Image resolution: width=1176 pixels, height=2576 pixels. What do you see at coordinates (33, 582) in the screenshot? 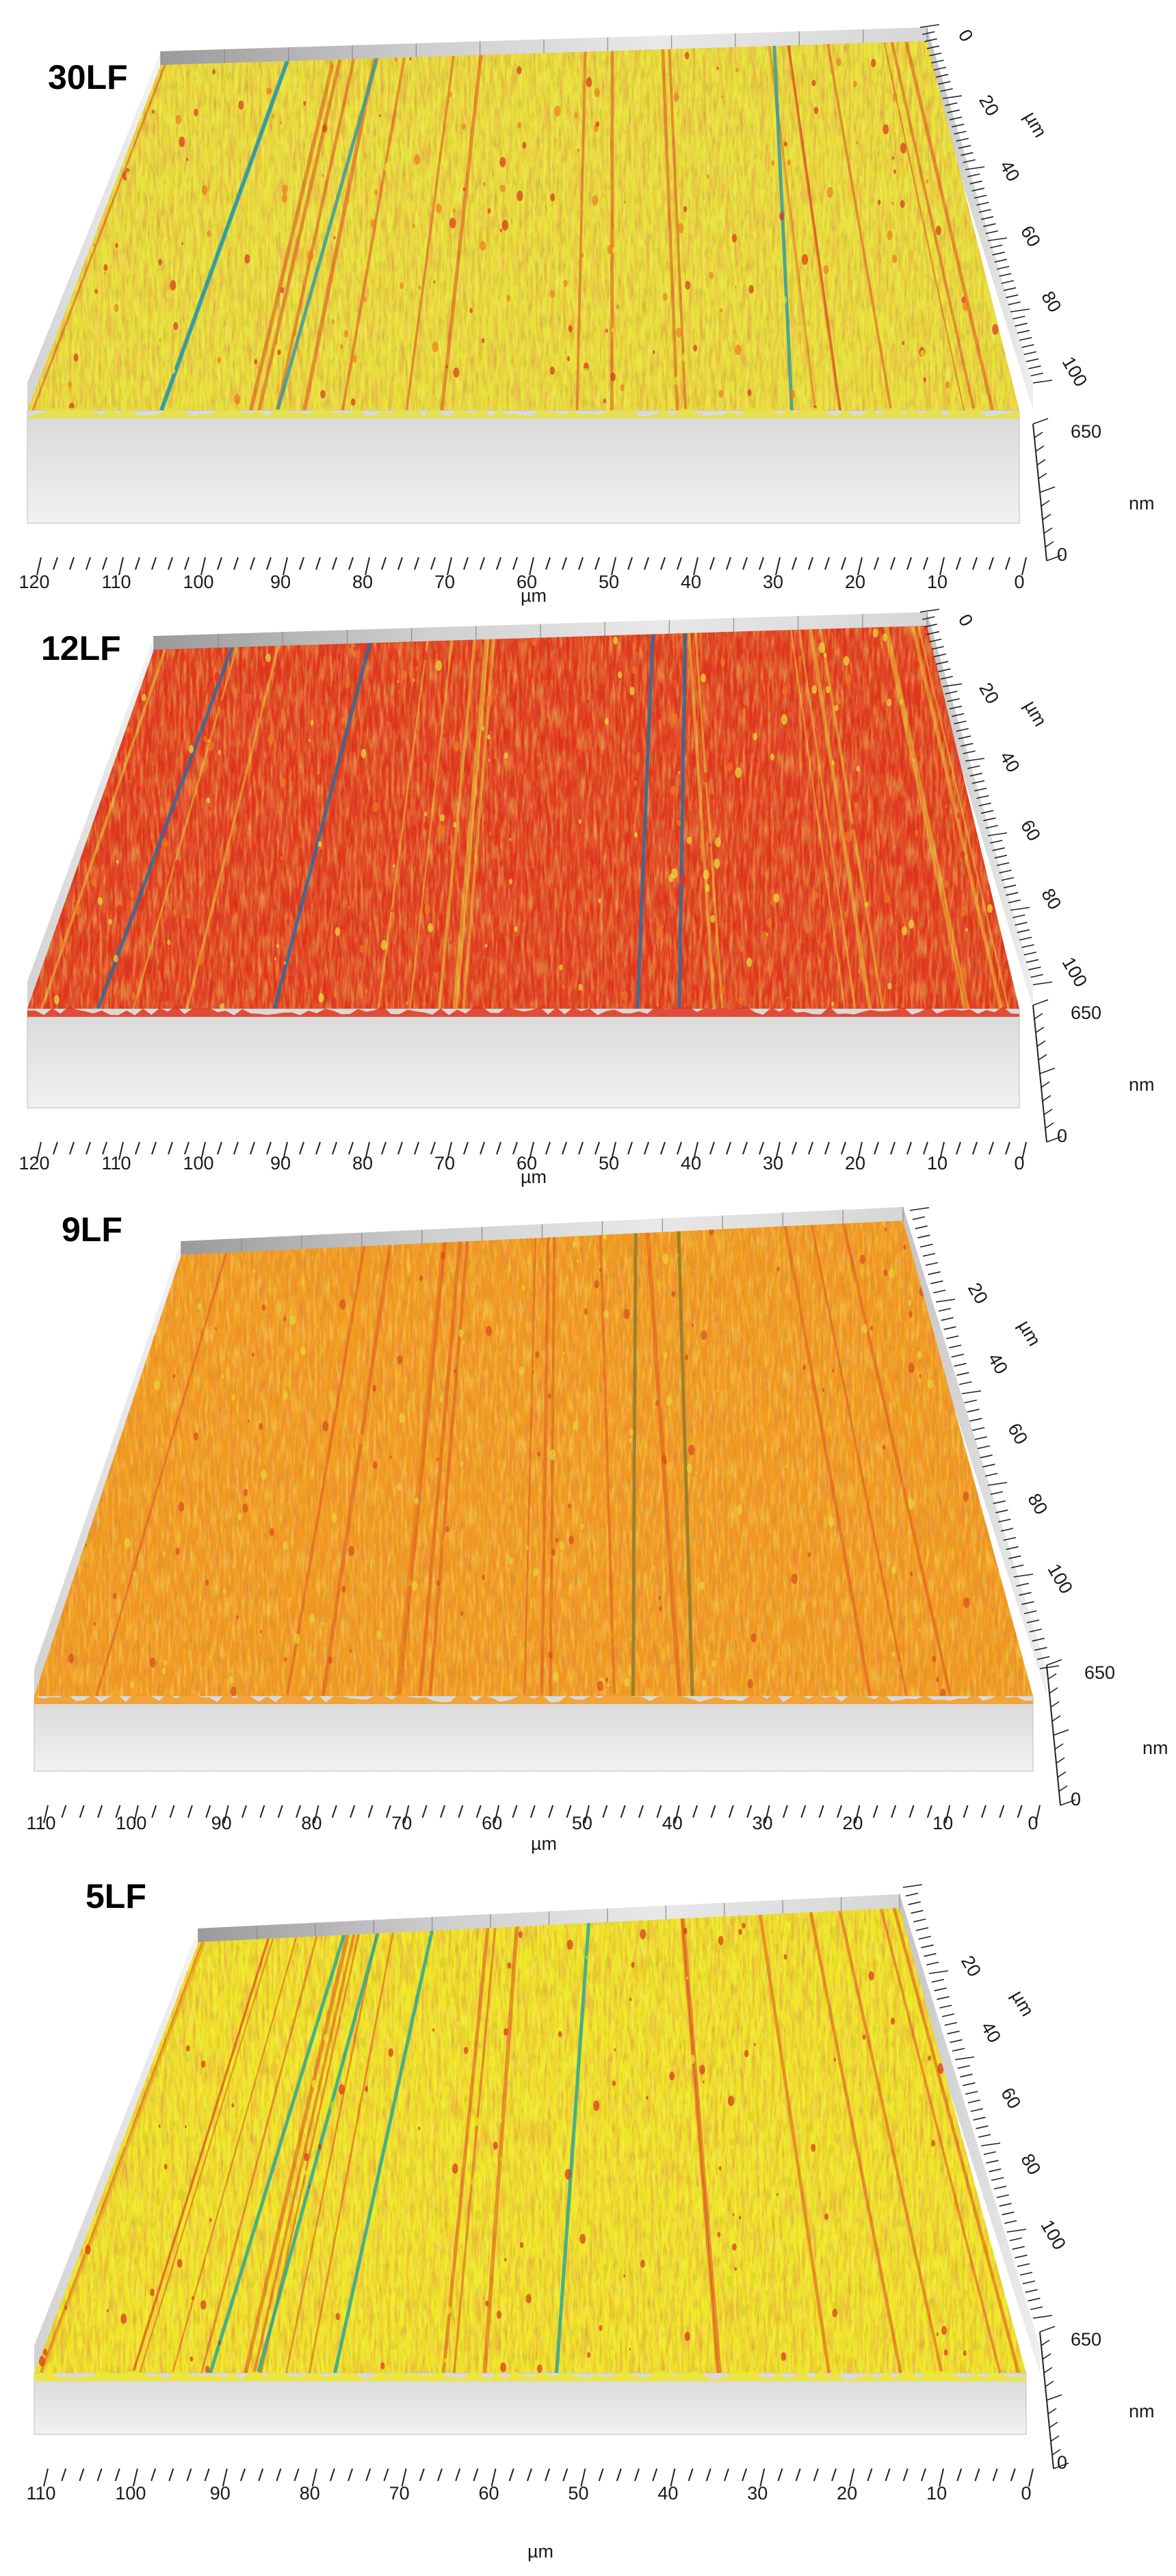
I see `x-tick-label: 120` at bounding box center [33, 582].